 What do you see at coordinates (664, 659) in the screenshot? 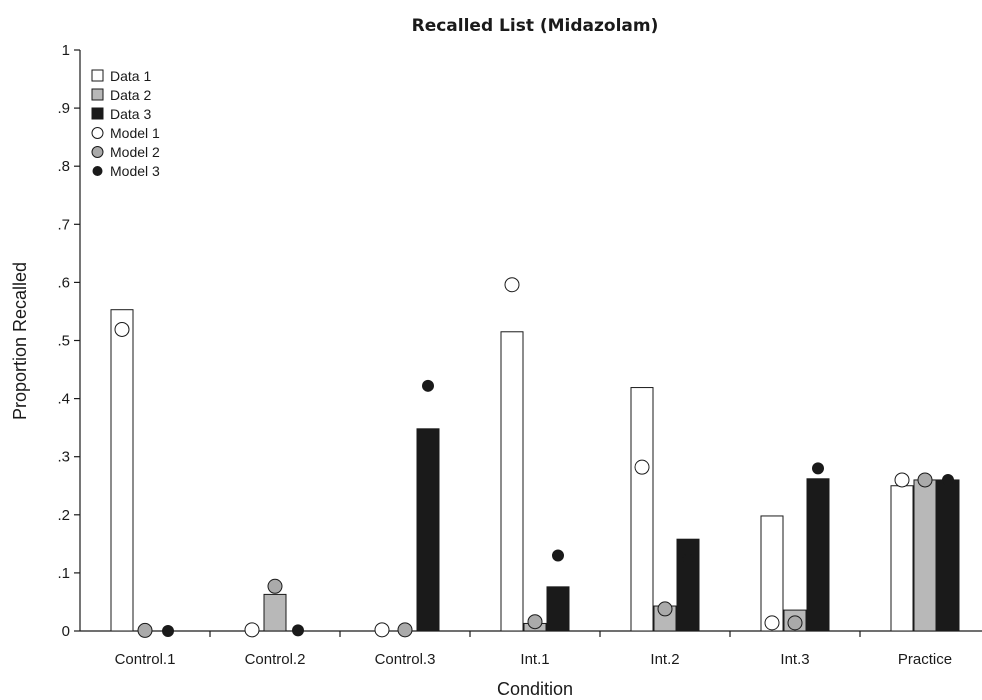
I see `x-tick-label: Int.2` at bounding box center [664, 659].